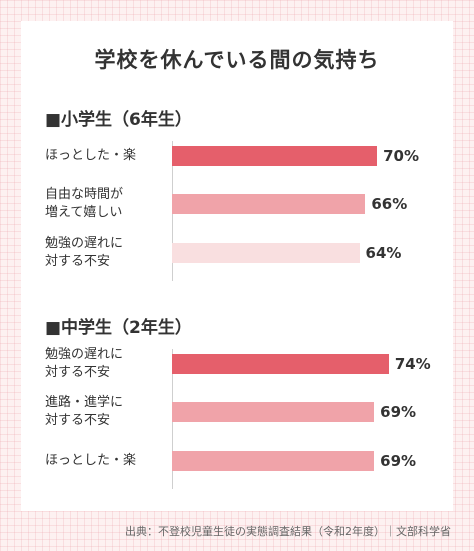 This screenshot has width=474, height=551. I want to click on chart-title: 学校を休んでいる間の気持ち, so click(237, 60).